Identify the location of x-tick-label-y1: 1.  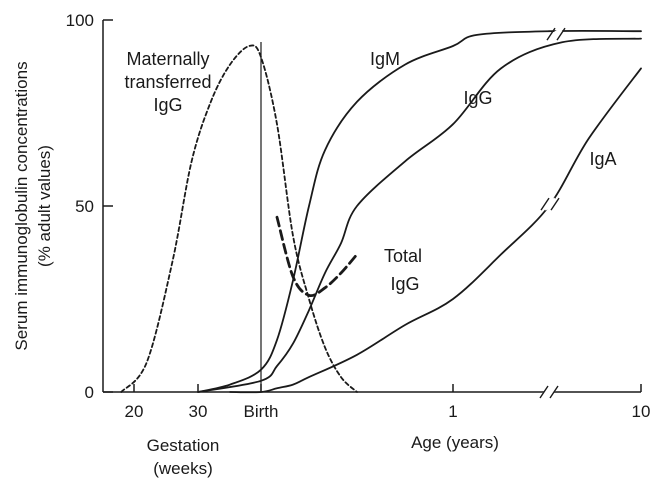
(452, 411).